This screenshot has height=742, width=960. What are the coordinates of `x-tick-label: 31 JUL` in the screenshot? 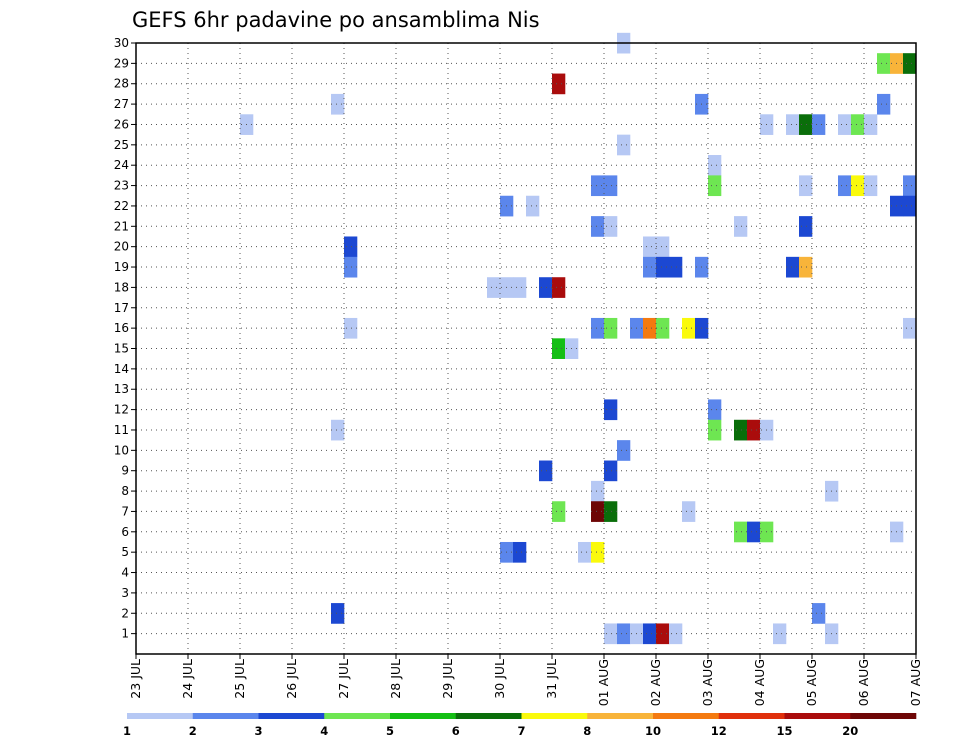 It's located at (551, 679).